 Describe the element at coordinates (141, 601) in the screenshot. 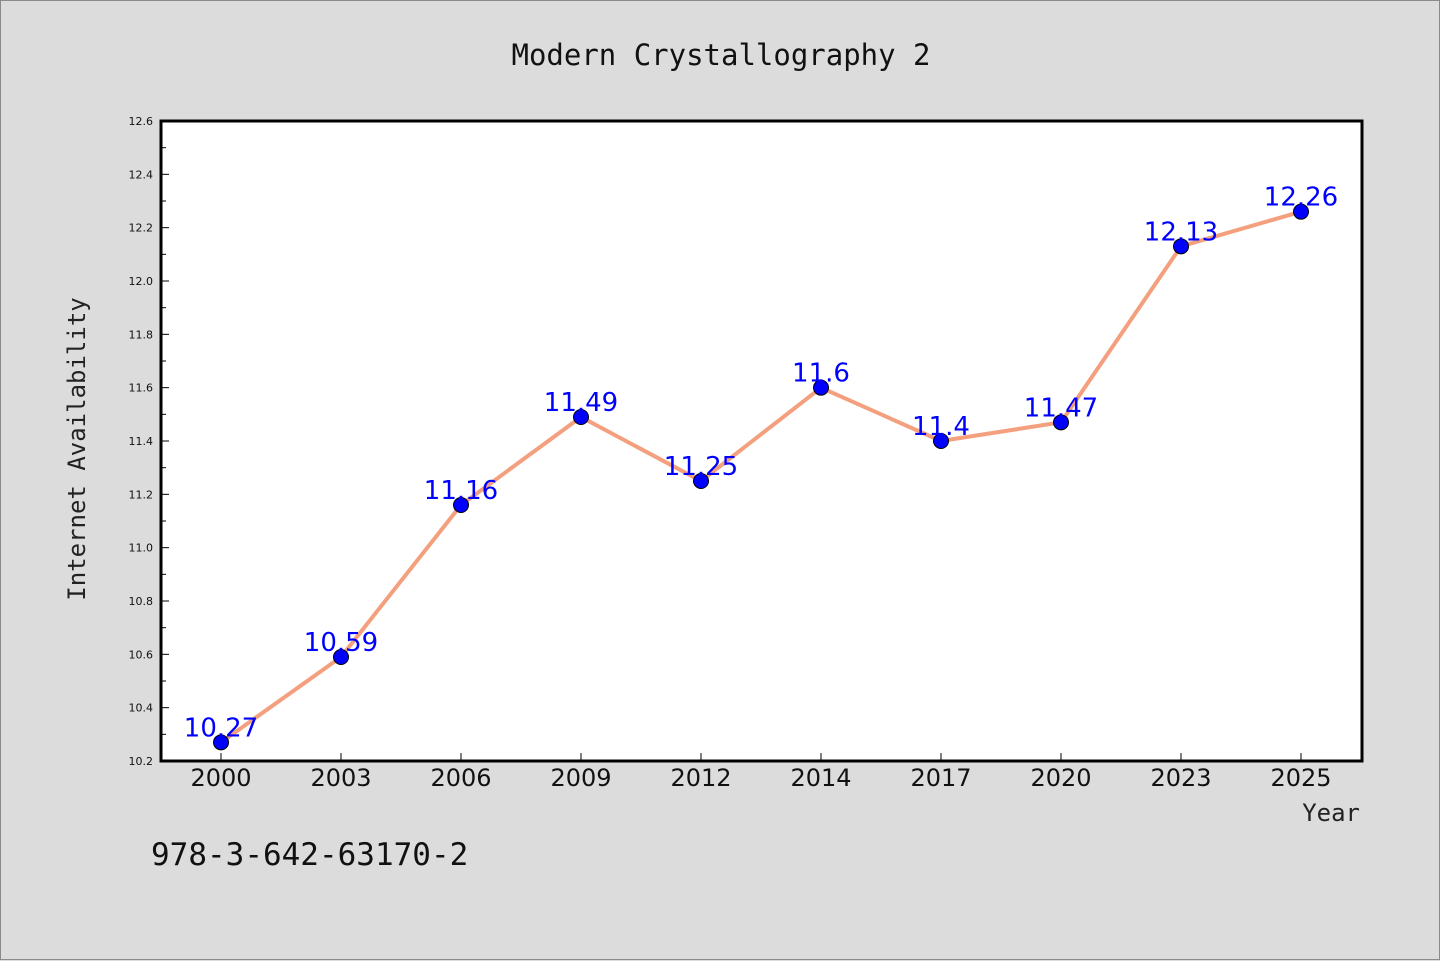

I see `y-tick-label: 10.8` at that location.